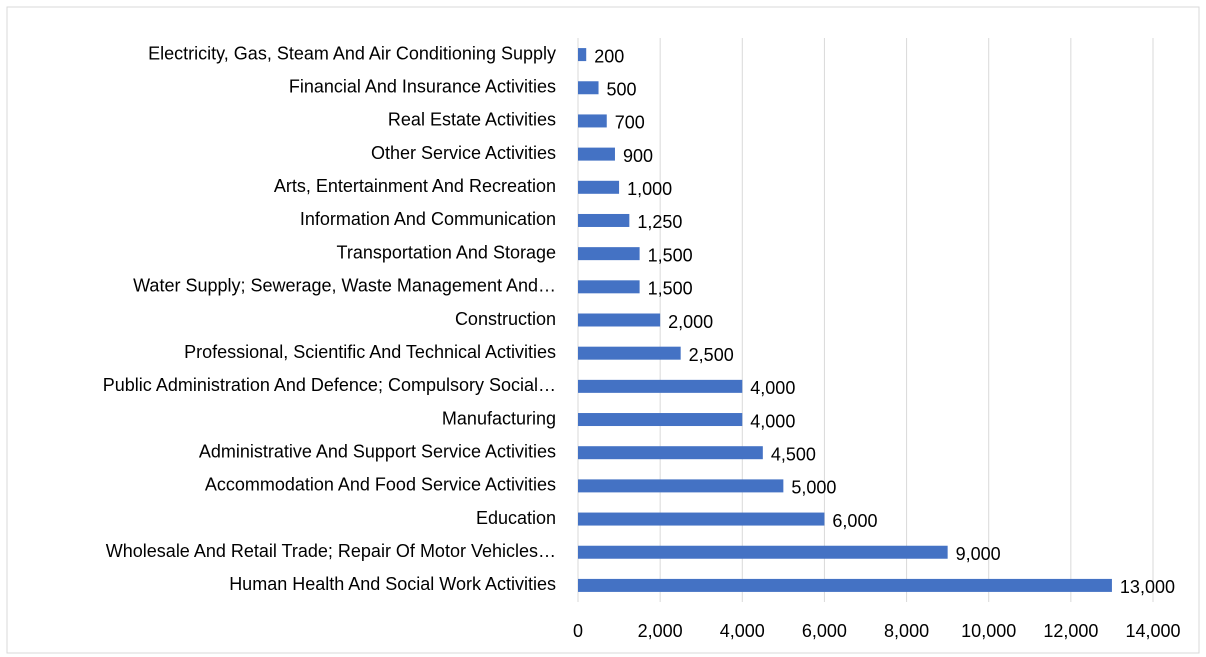  I want to click on y-tick-label: Education, so click(516, 518).